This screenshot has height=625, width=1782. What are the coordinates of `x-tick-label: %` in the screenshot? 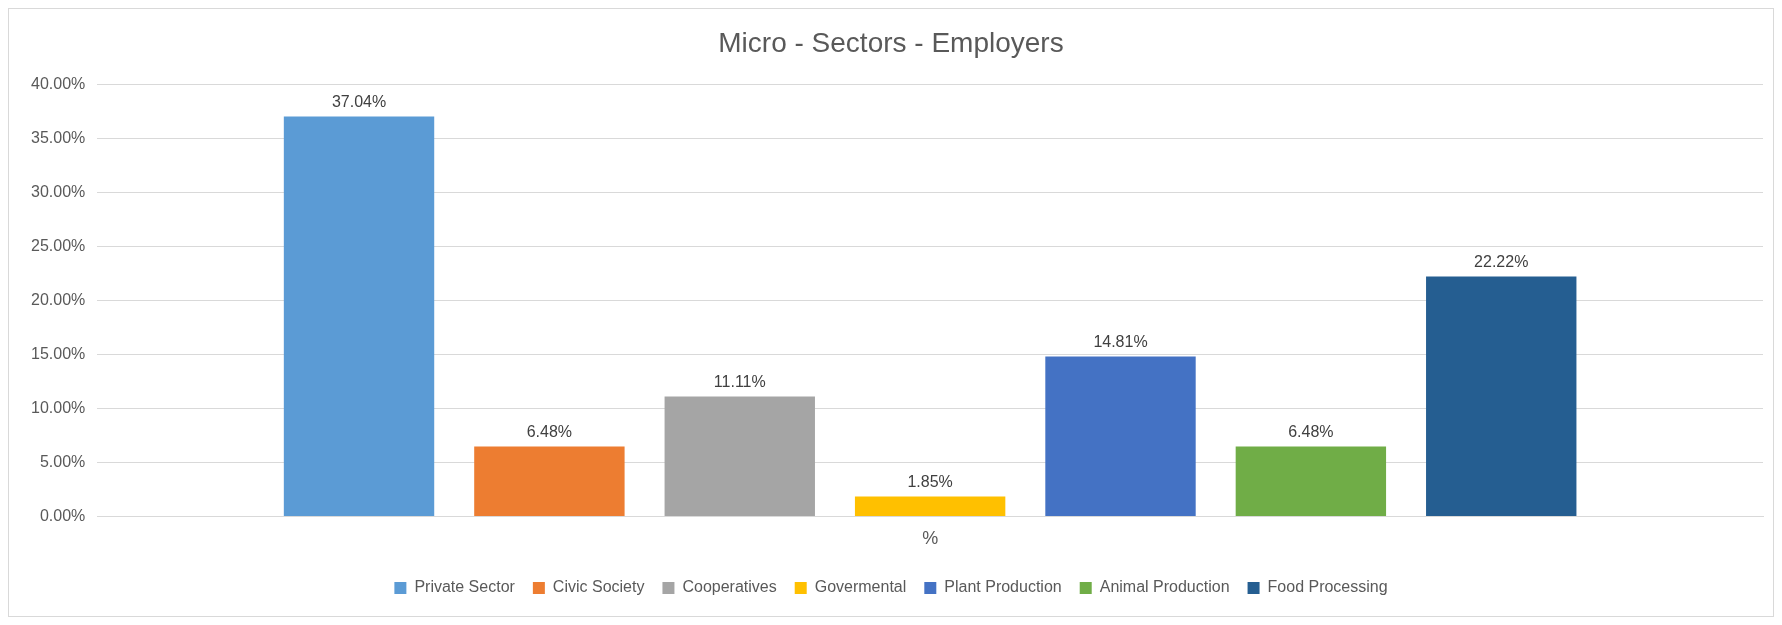 It's located at (930, 538).